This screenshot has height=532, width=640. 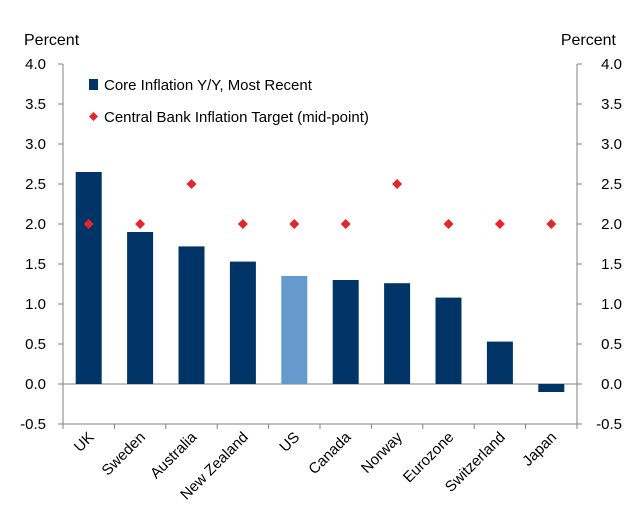 What do you see at coordinates (611, 344) in the screenshot?
I see `right-tick-label: 0.5` at bounding box center [611, 344].